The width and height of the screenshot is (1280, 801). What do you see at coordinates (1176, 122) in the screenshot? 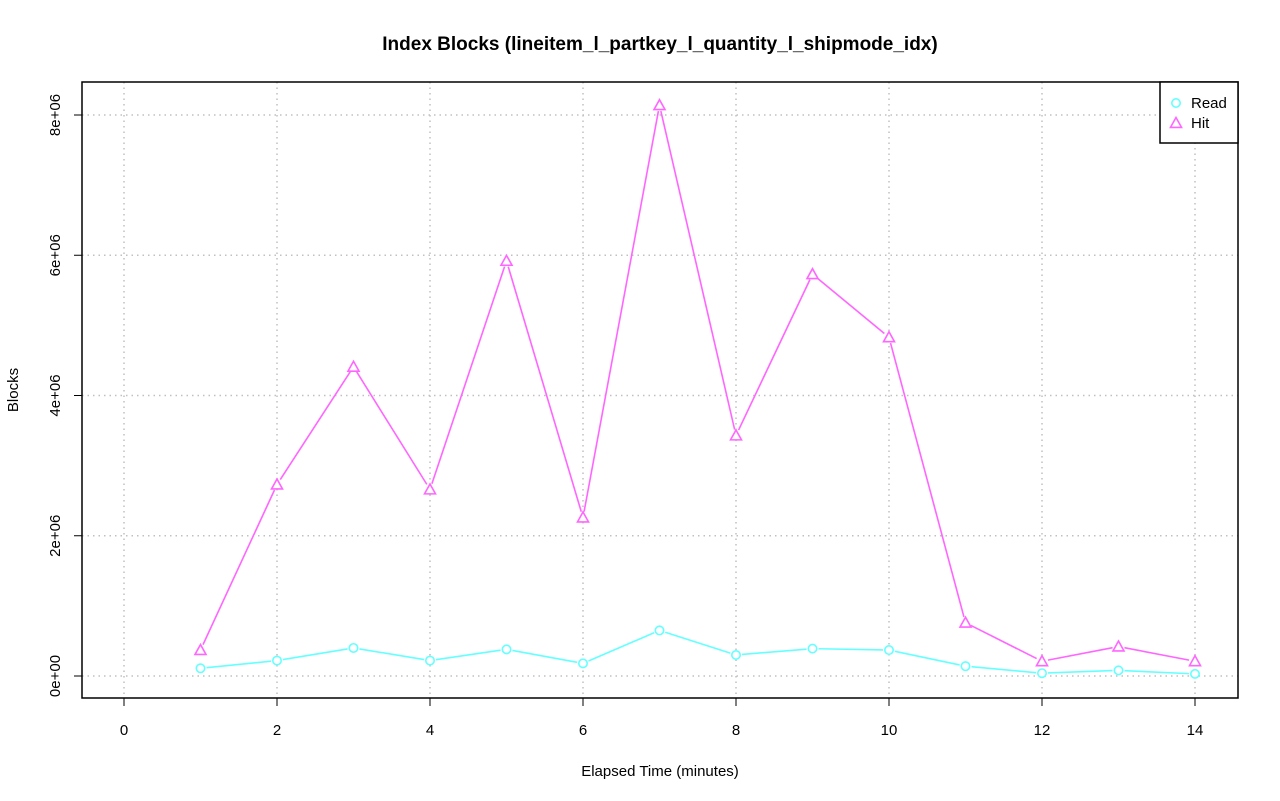
I see `legend-hit-marker` at bounding box center [1176, 122].